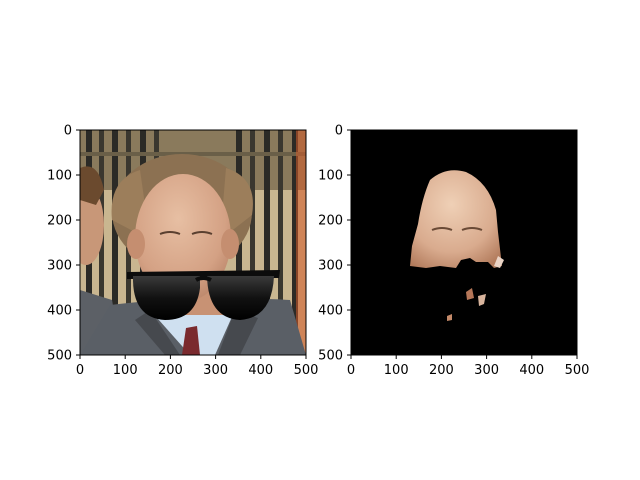 The height and width of the screenshot is (480, 640). I want to click on left-y-tick-label-3: 300, so click(59, 266).